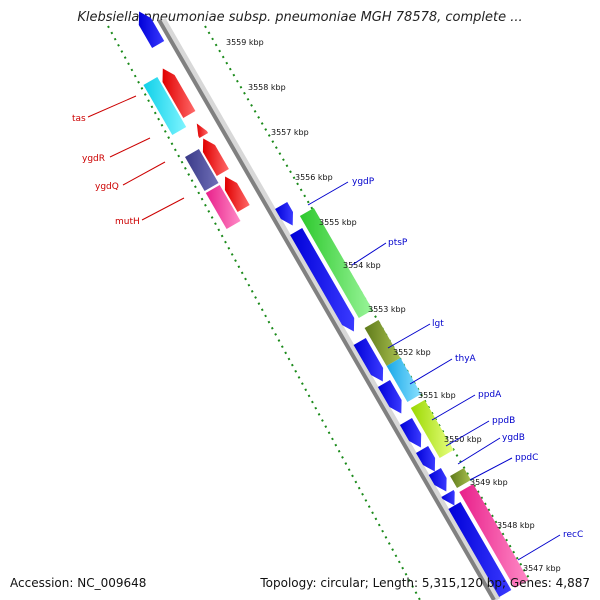  What do you see at coordinates (438, 324) in the screenshot?
I see `gene-label-lgt: lgt` at bounding box center [438, 324].